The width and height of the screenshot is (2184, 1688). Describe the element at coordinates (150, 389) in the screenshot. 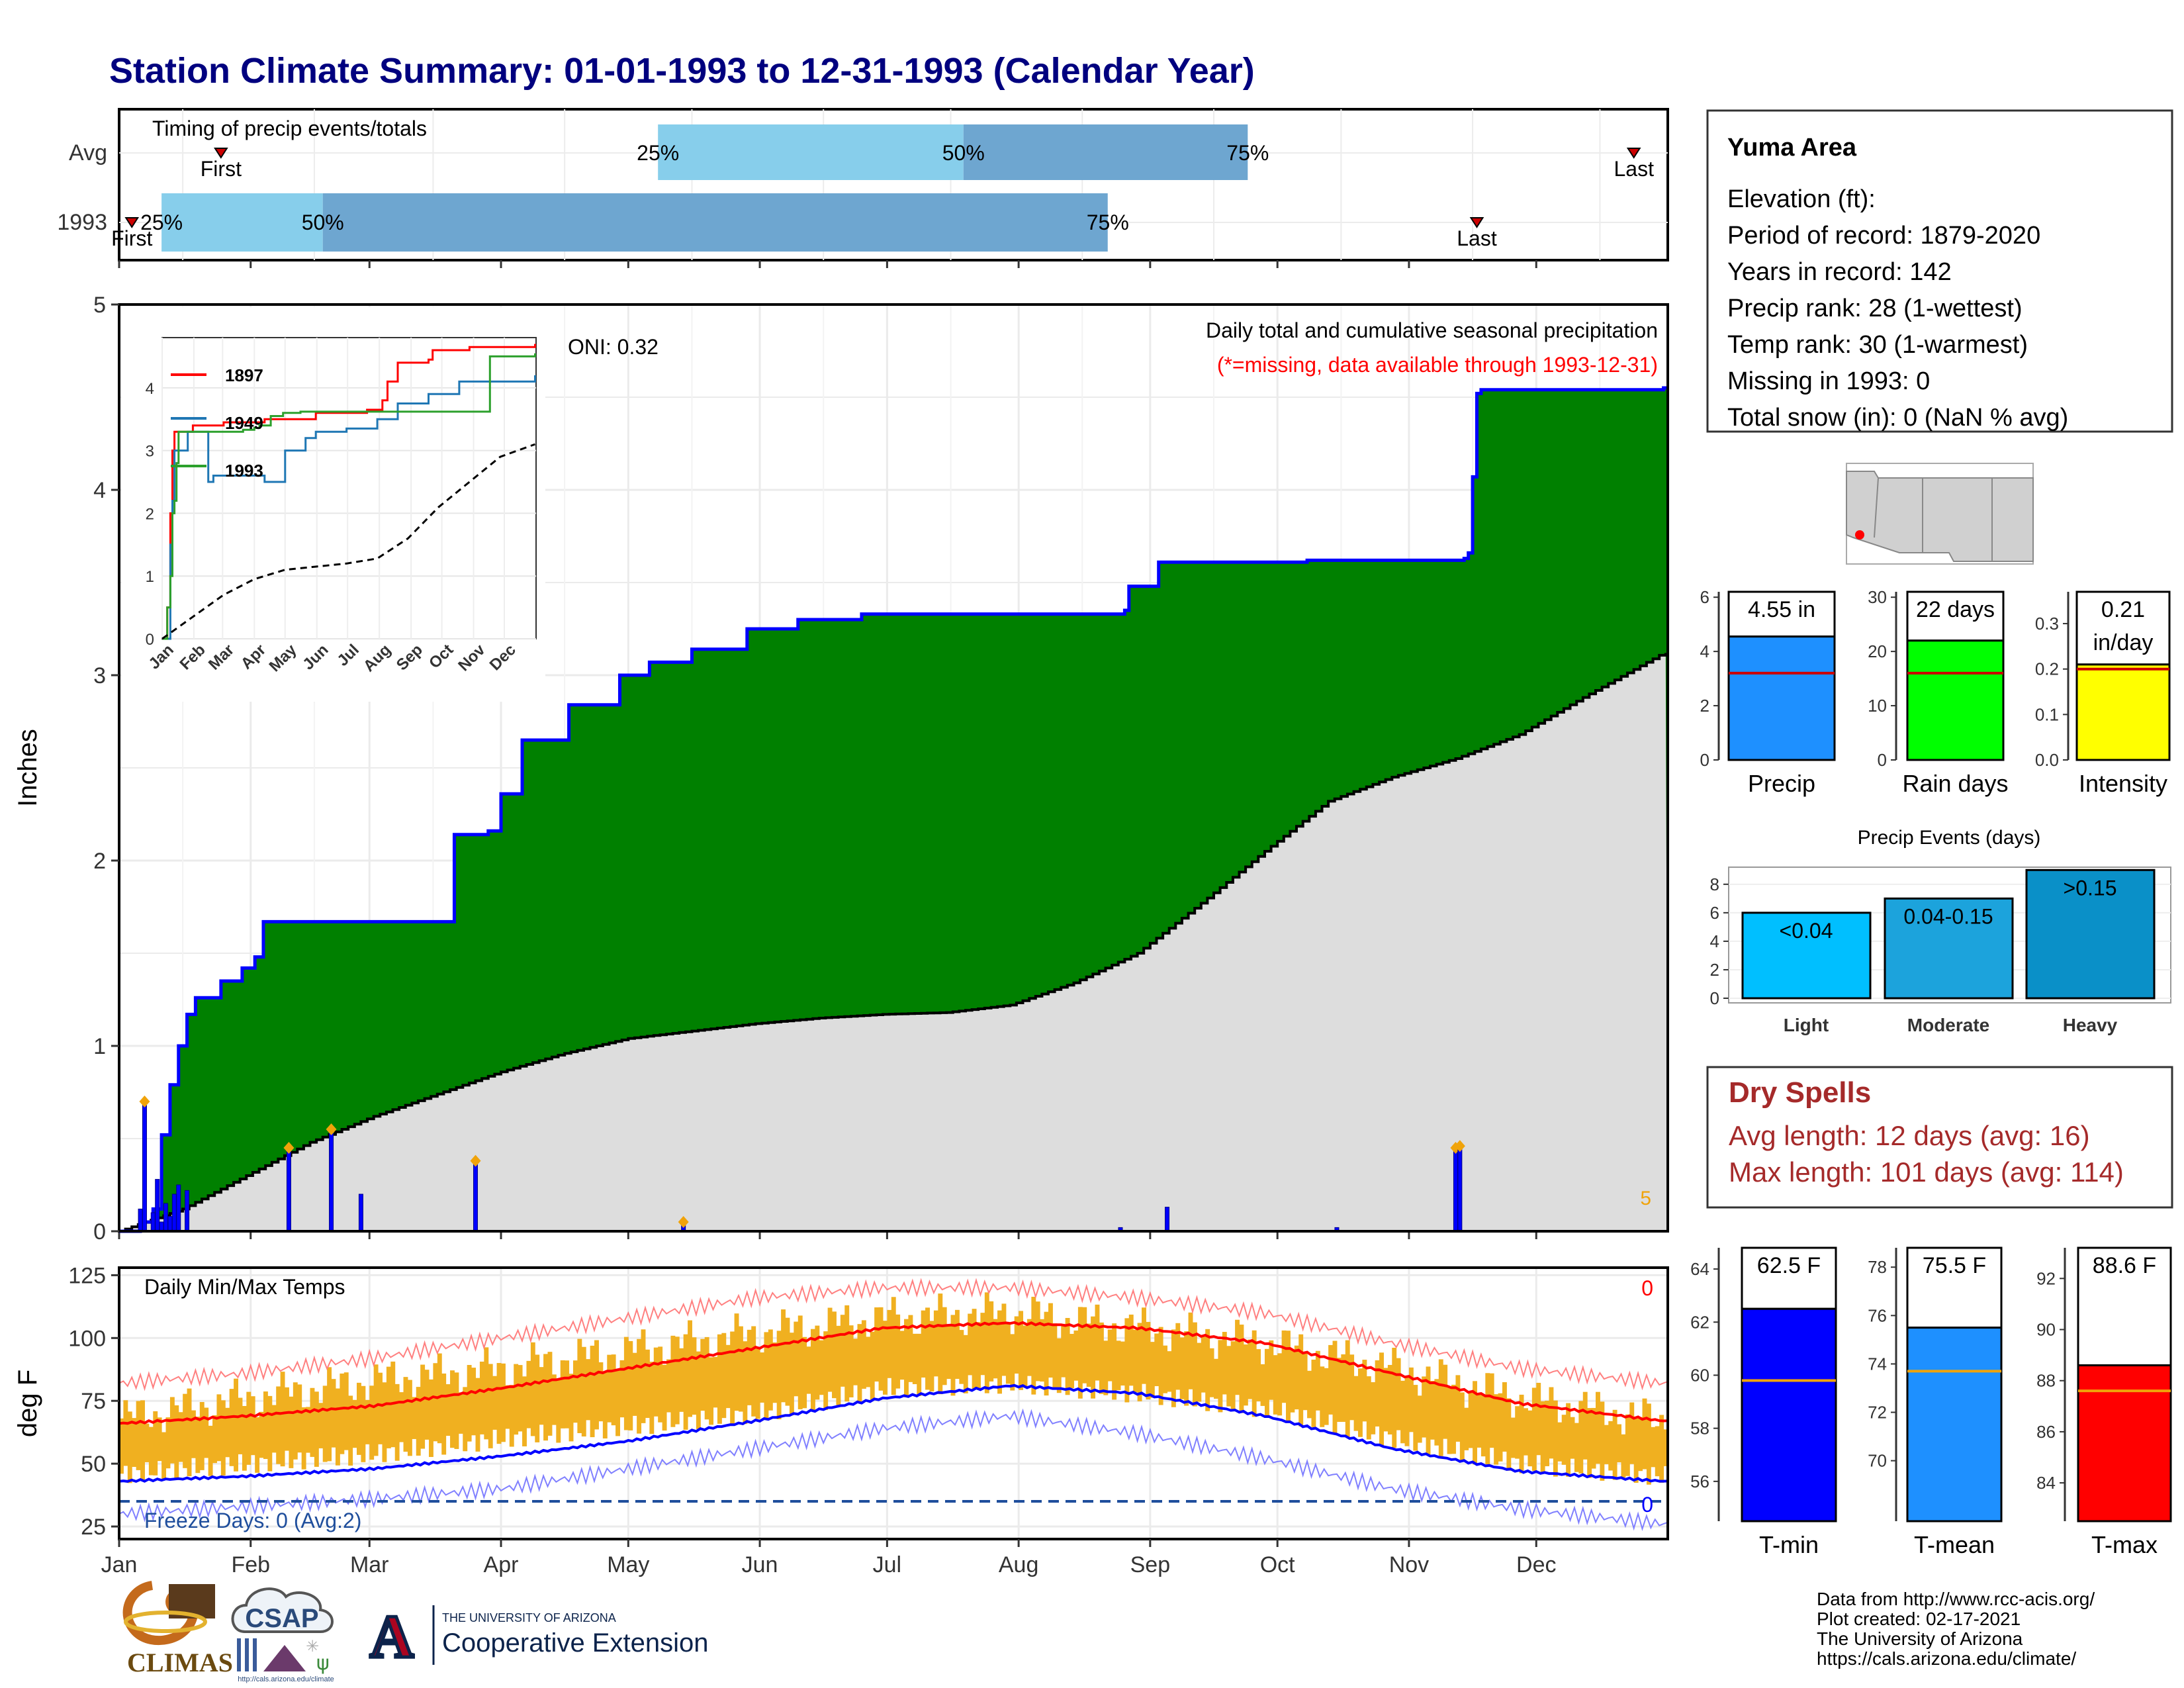

I see `inset-y-tick-label: 4` at that location.